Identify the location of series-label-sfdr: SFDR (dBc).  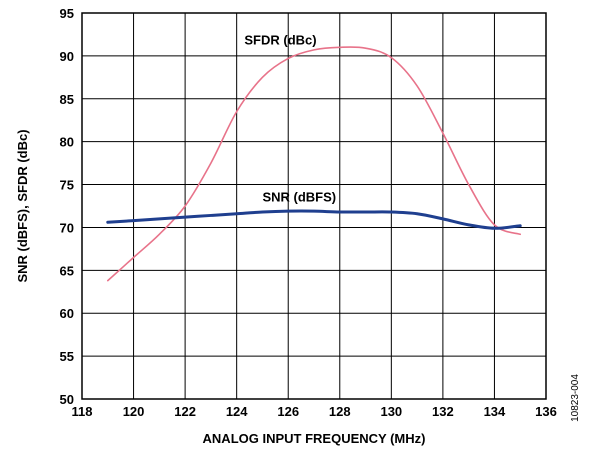
(280, 40).